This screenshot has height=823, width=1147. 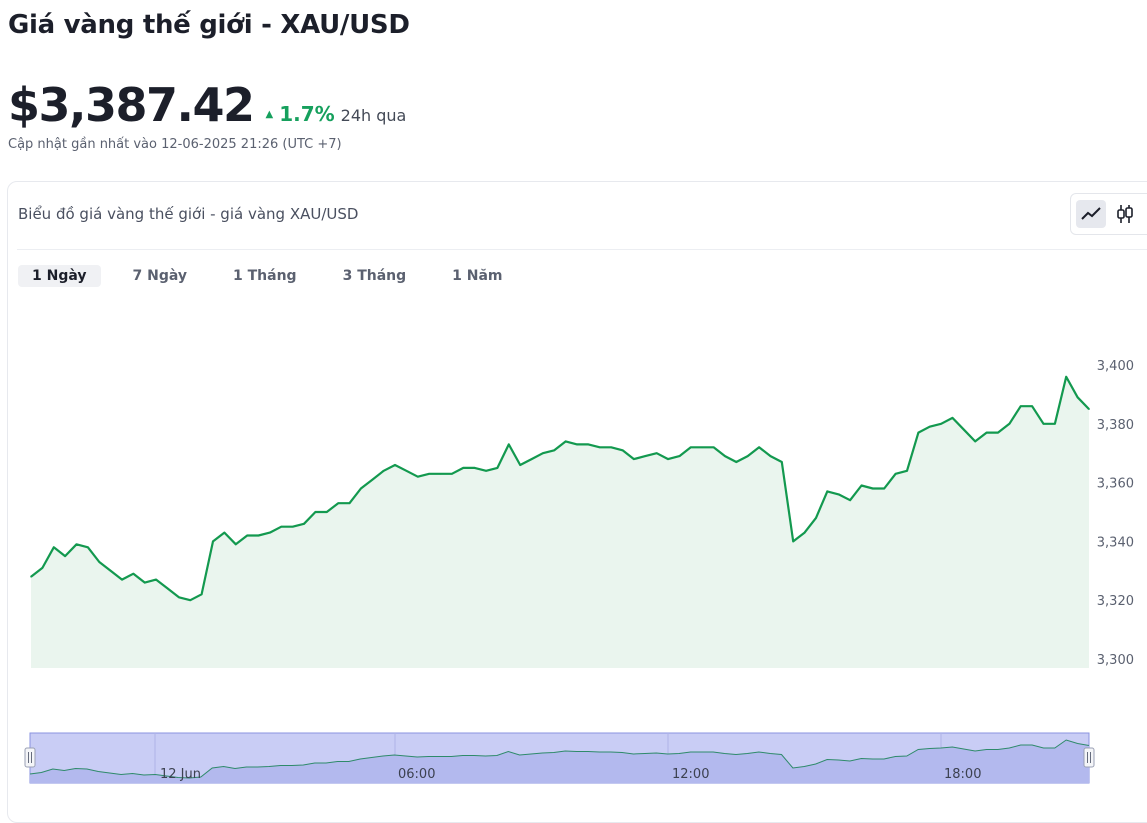 What do you see at coordinates (180, 774) in the screenshot?
I see `navigator-label: 12 Jun` at bounding box center [180, 774].